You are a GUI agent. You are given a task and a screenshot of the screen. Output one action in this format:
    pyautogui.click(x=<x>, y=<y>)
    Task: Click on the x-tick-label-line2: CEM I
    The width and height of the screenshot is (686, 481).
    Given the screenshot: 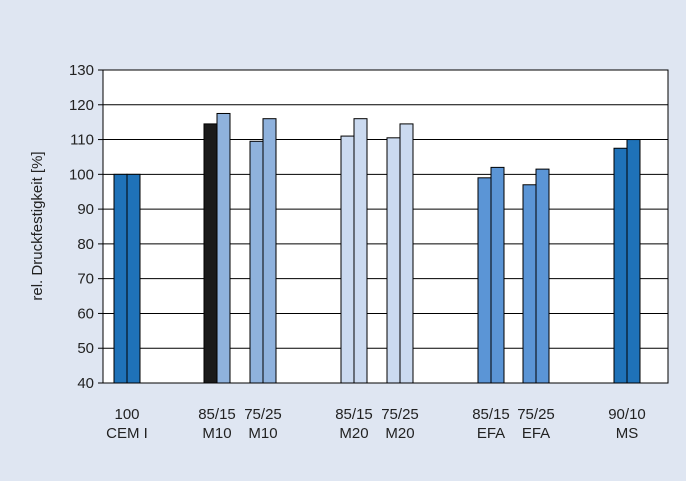 What is the action you would take?
    pyautogui.click(x=127, y=433)
    